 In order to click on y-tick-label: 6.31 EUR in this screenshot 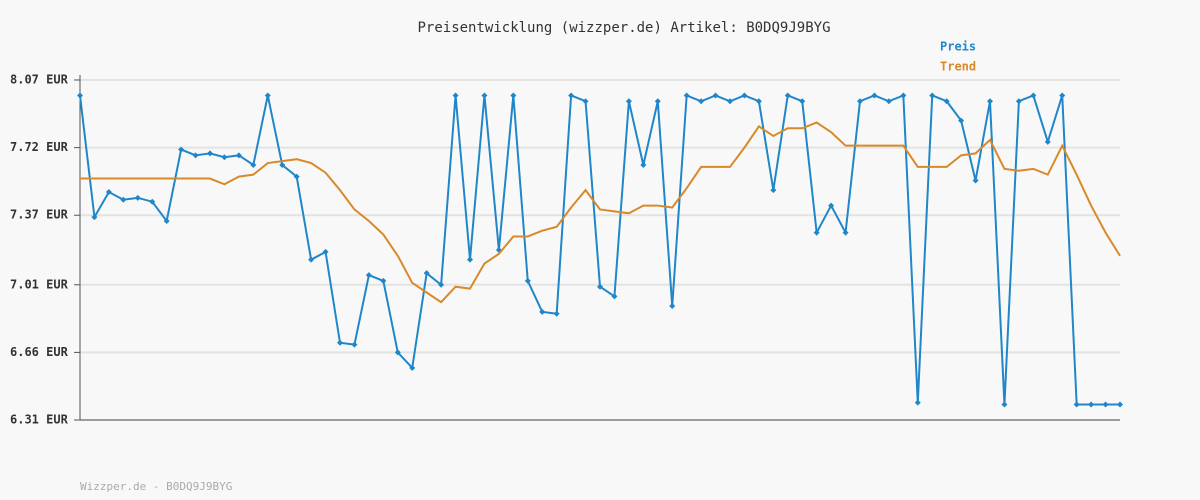, I will do `click(39, 420)`.